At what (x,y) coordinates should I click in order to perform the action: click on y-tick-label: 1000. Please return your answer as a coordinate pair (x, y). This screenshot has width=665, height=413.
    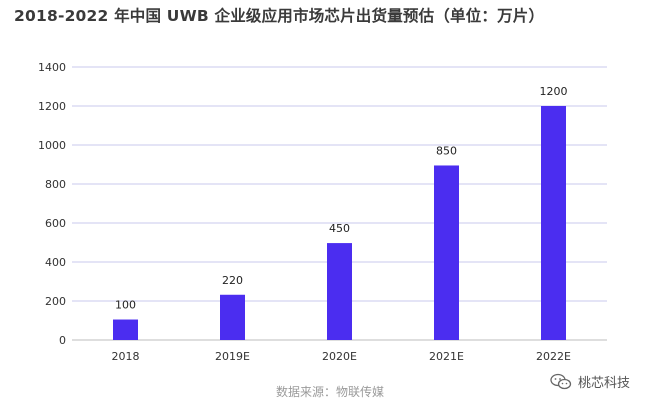
    Looking at the image, I should click on (52, 145).